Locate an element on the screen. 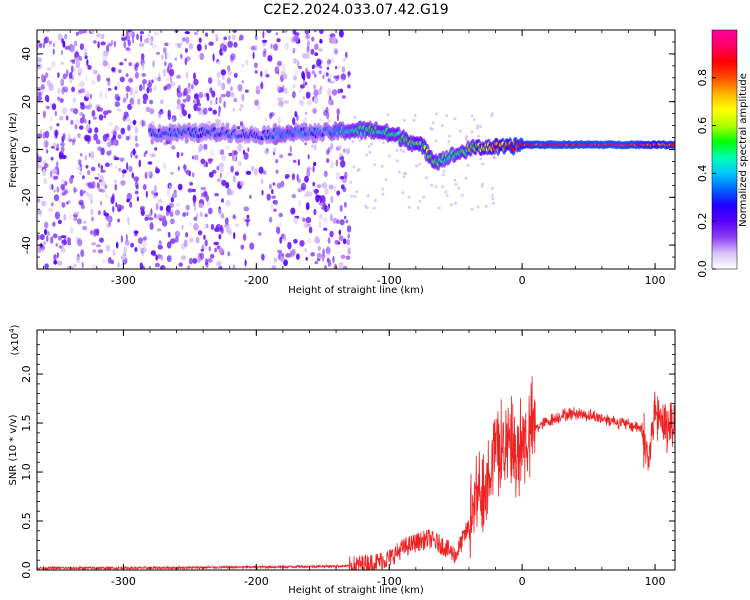  y-tick-label: 0 is located at coordinates (26, 149).